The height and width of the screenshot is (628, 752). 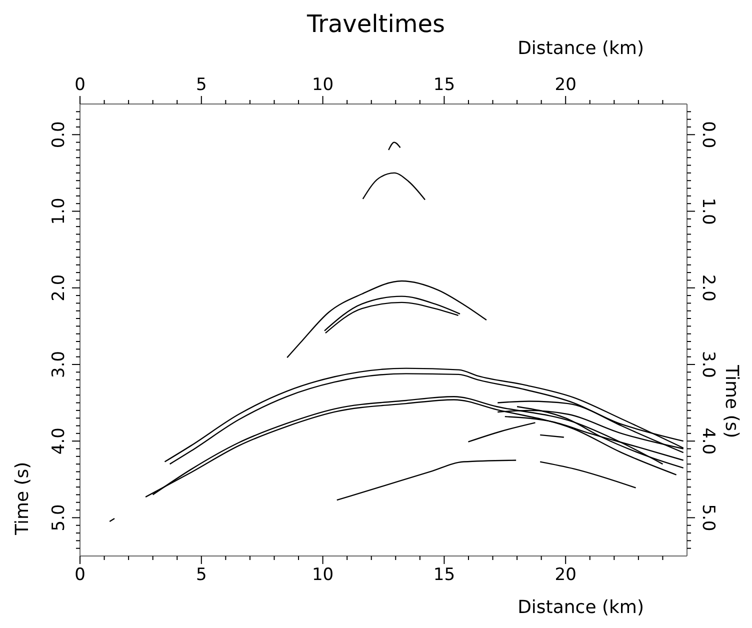 I want to click on x-tick-label: 0, so click(x=80, y=575).